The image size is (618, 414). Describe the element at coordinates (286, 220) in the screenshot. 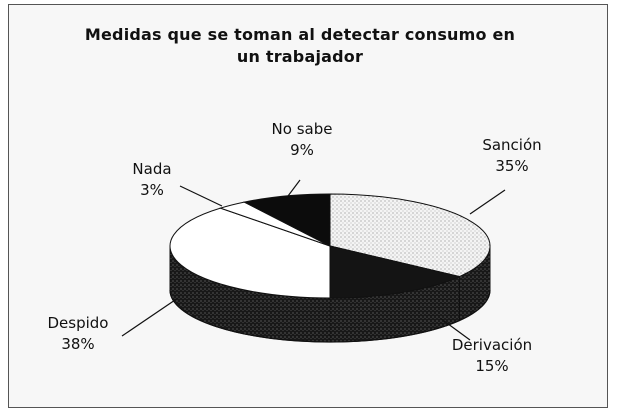

I see `pie-slice-no-sabe` at that location.